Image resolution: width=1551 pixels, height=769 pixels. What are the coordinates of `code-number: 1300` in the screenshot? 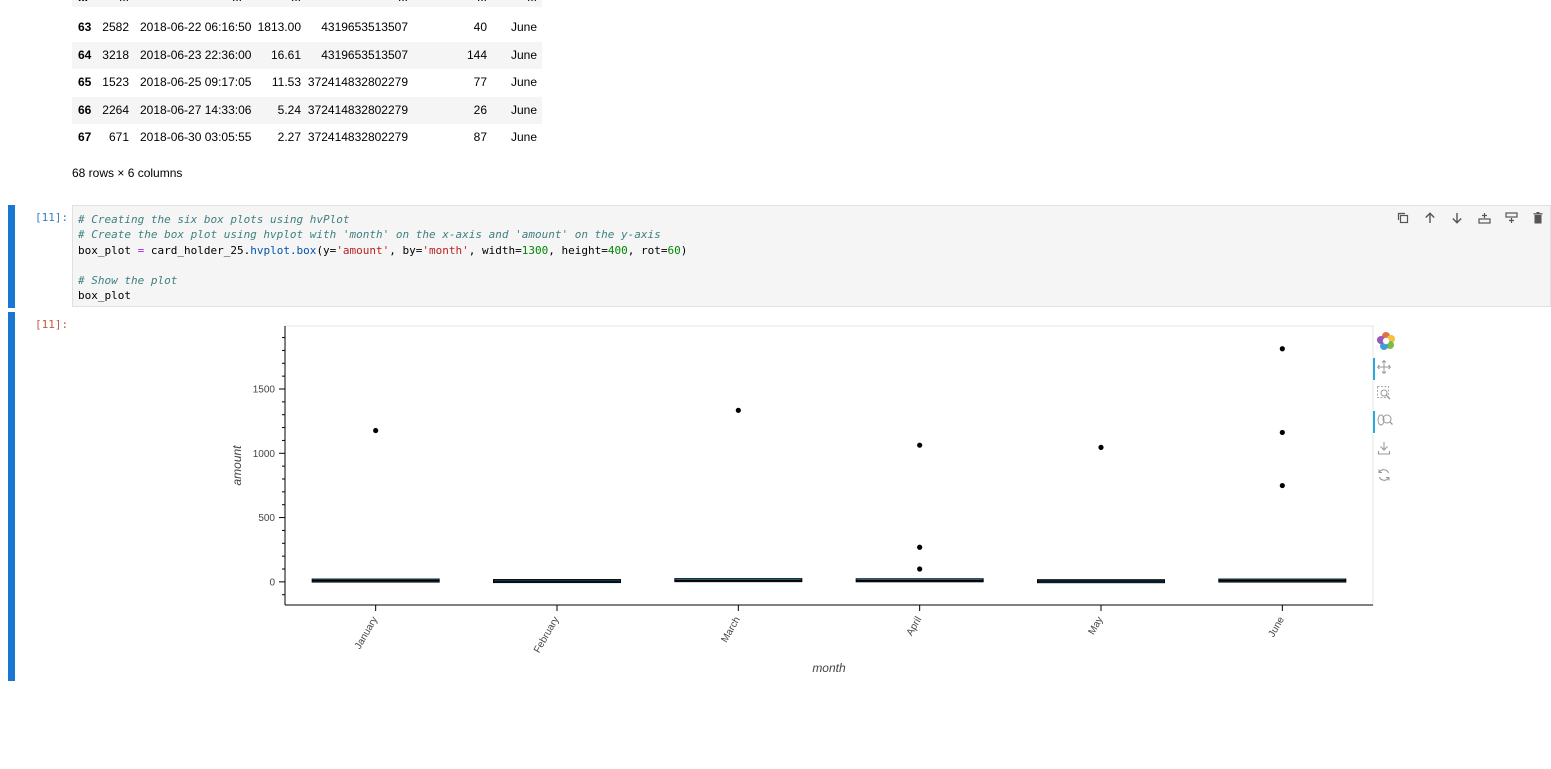 It's located at (535, 250).